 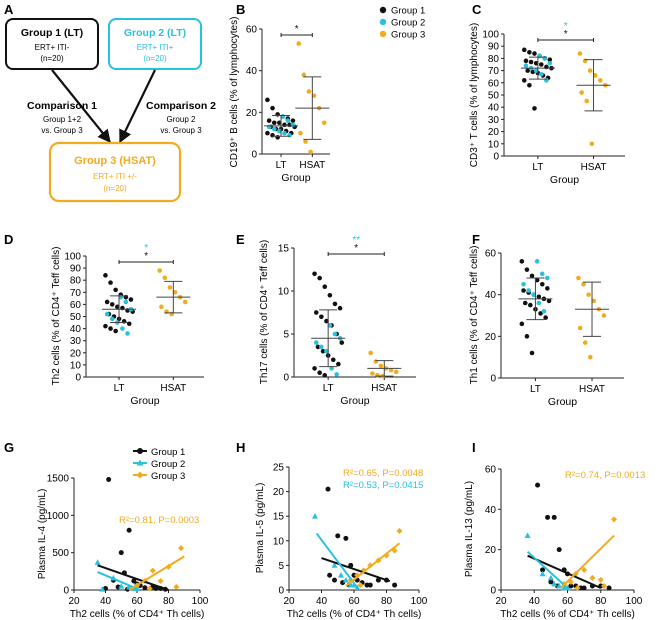 I want to click on y-tick-label-c-3: 30, so click(x=494, y=120).